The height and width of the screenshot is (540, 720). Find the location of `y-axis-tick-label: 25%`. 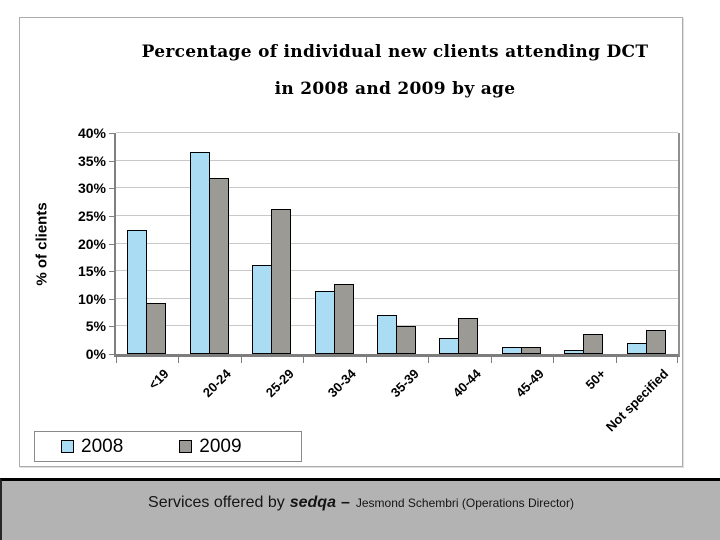

y-axis-tick-label: 25% is located at coordinates (91, 215).